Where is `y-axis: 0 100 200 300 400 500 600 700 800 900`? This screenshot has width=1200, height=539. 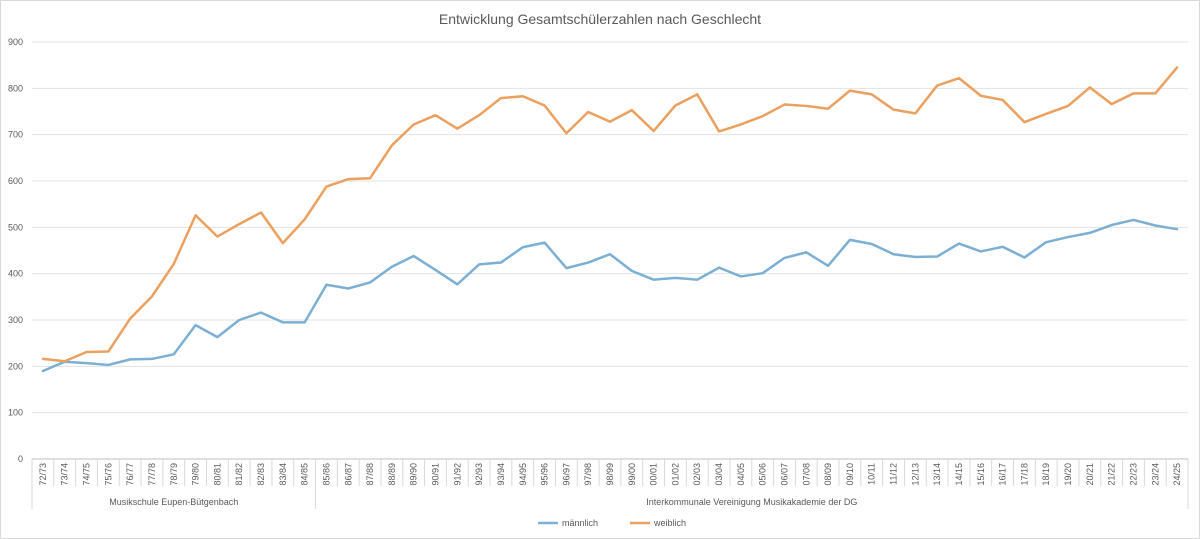 y-axis: 0 100 200 300 400 500 600 700 800 900 is located at coordinates (15, 250).